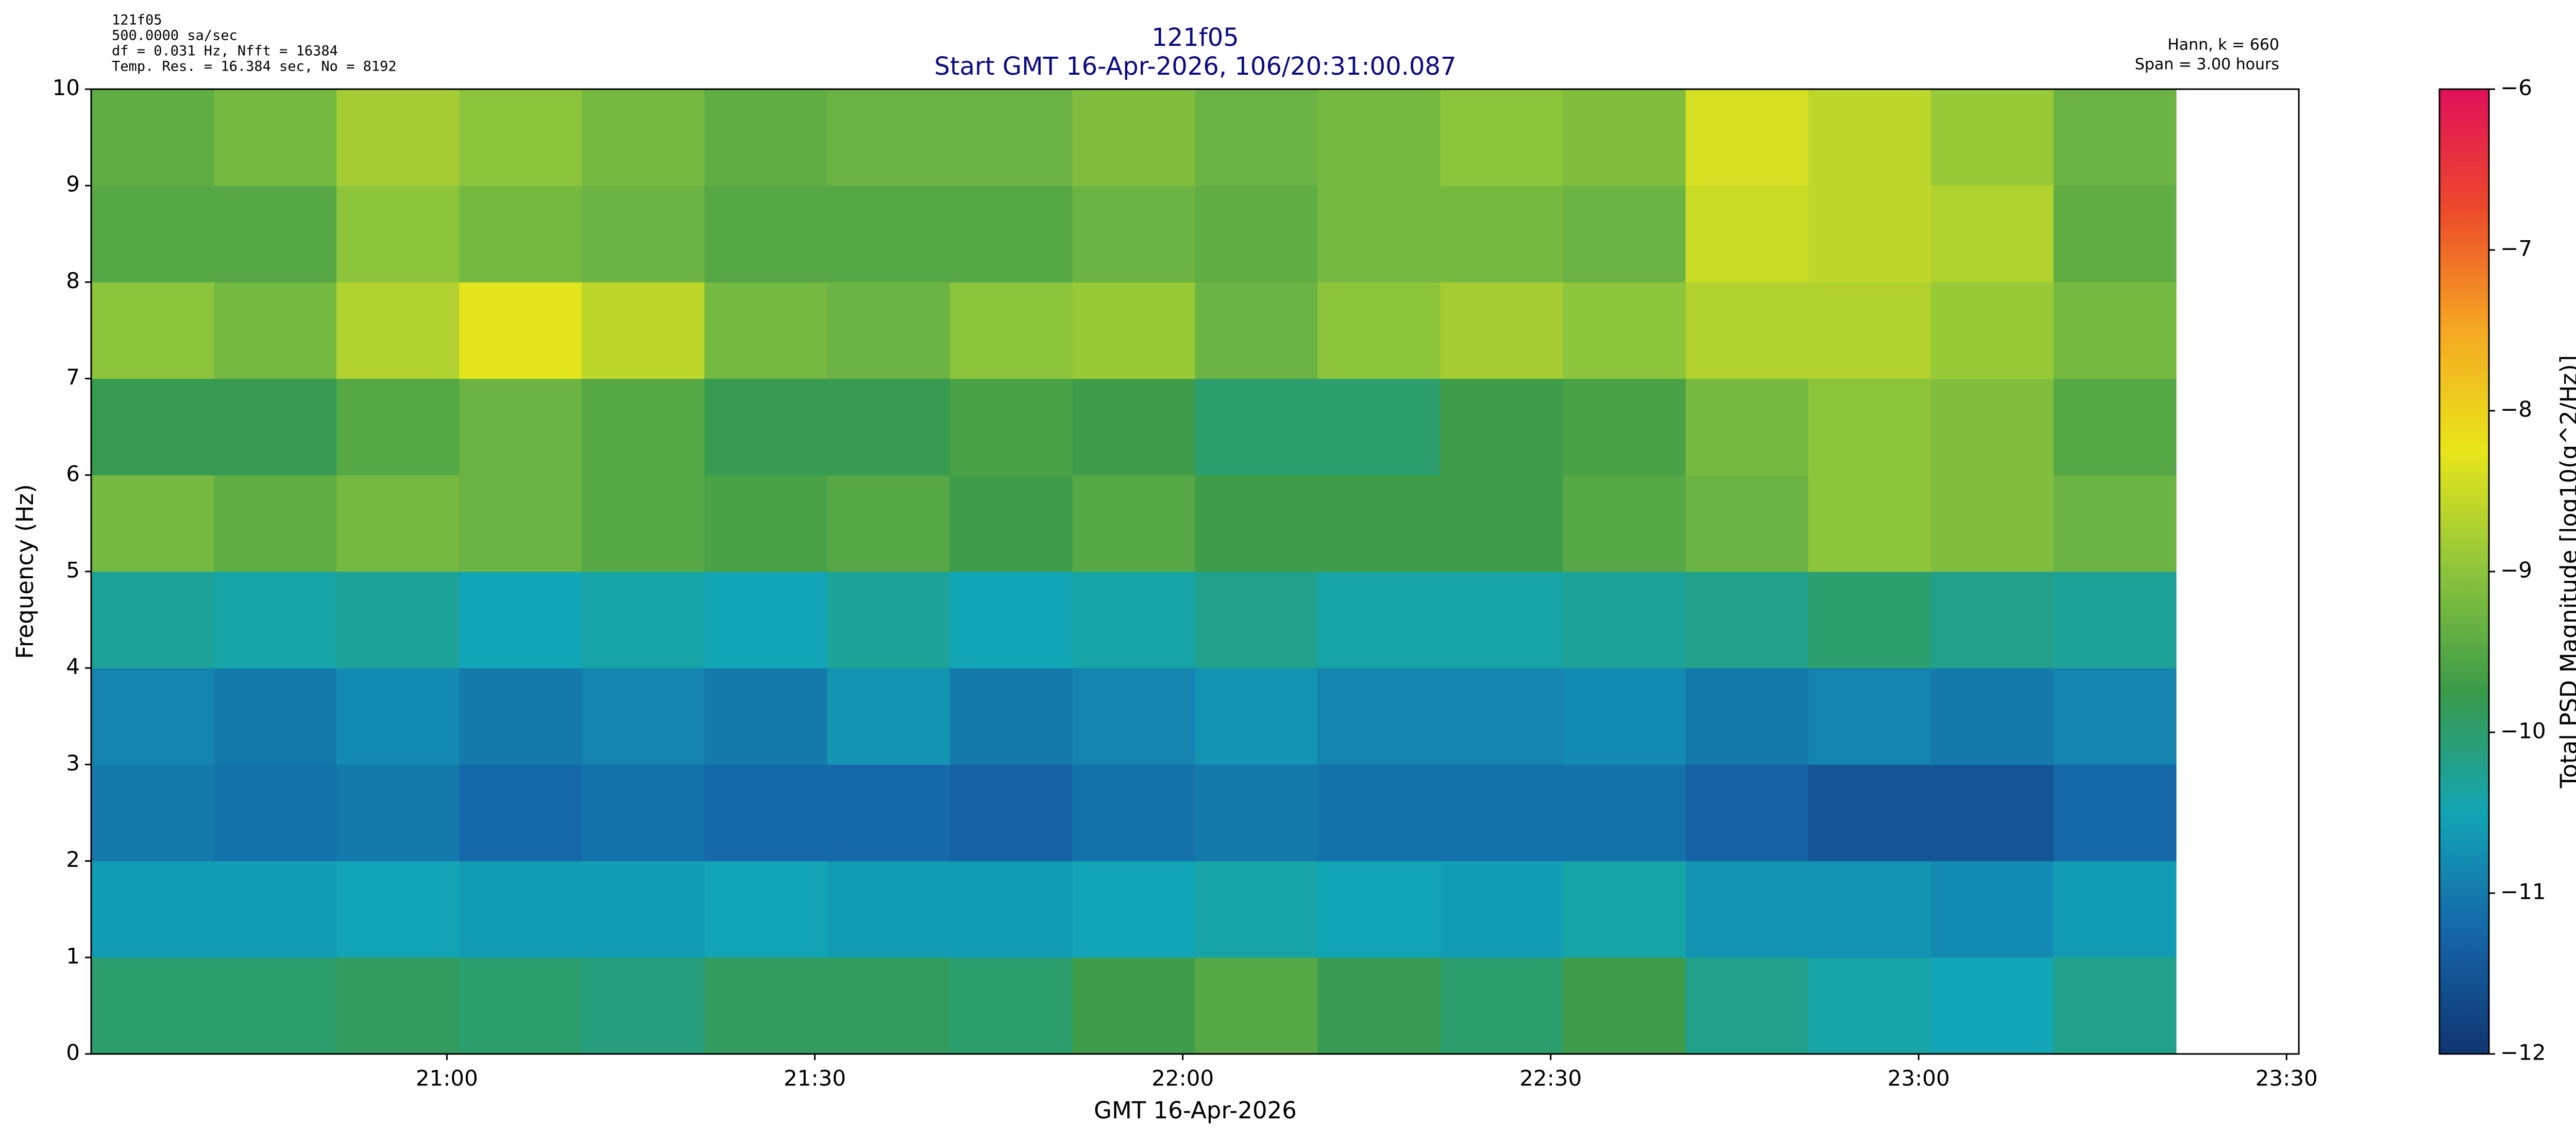 This screenshot has height=1140, width=2576. Describe the element at coordinates (1195, 66) in the screenshot. I see `chart-subtitle: Start GMT 16-Apr-2026, 106/20:31:00.087` at that location.